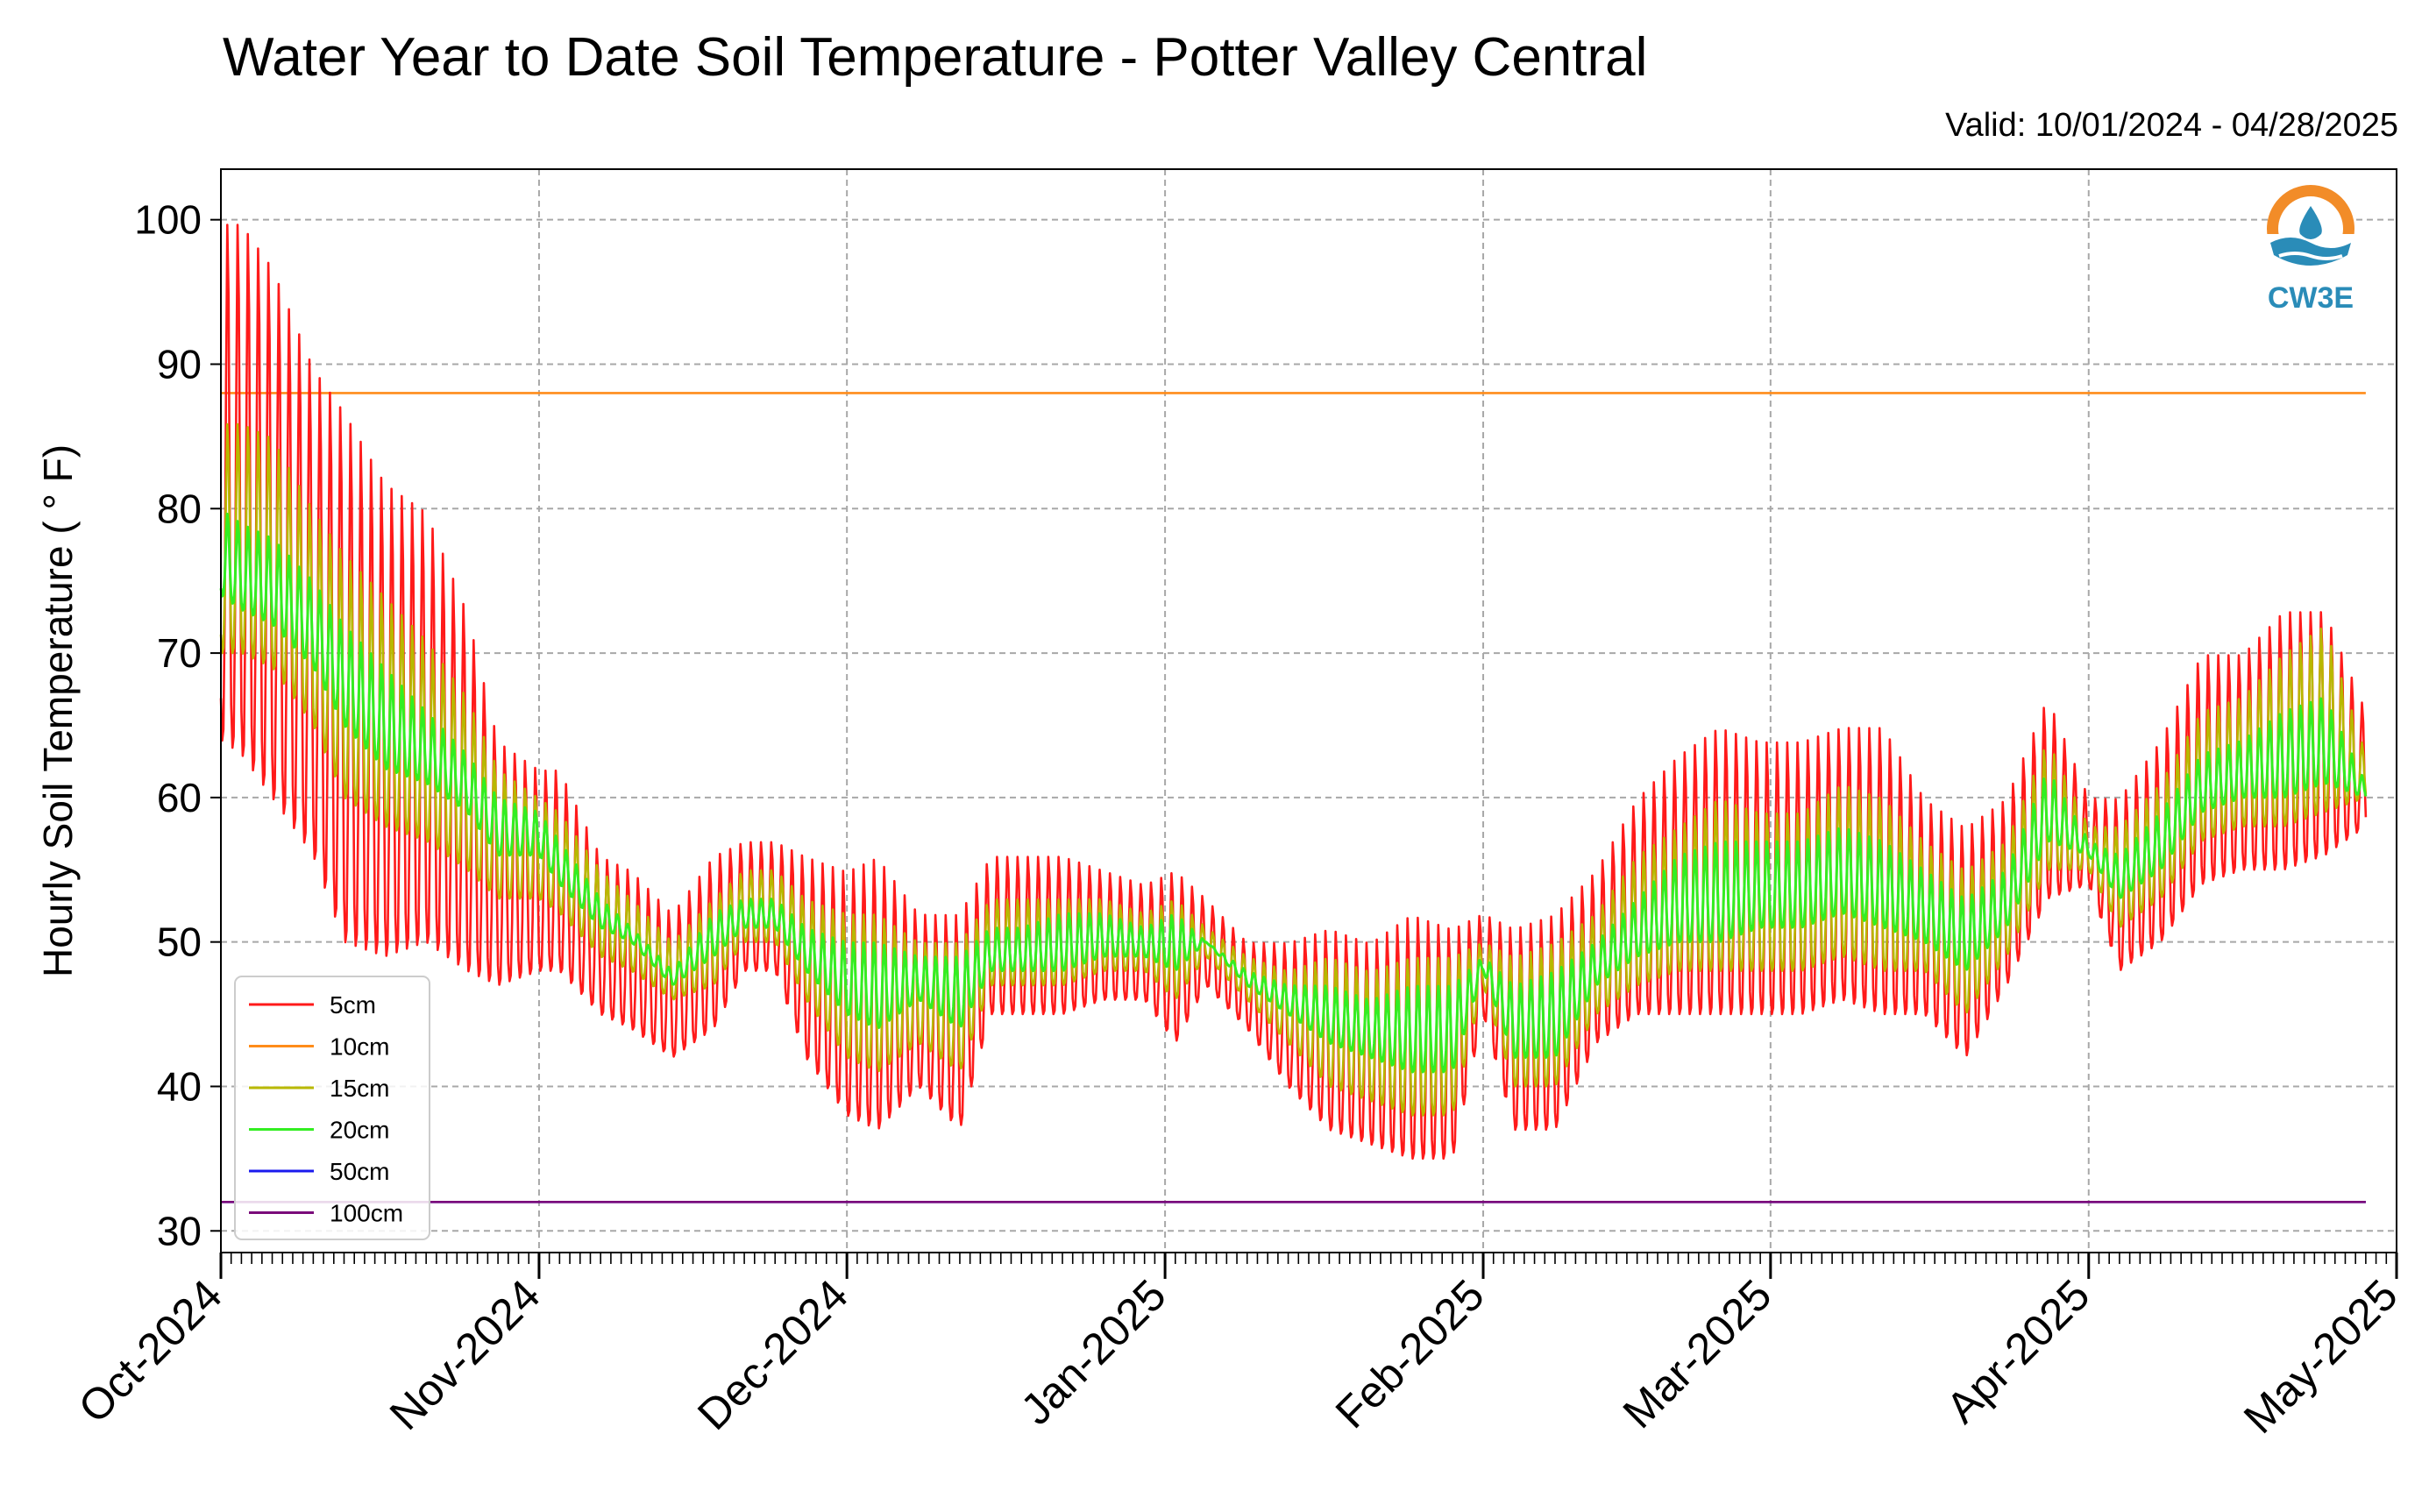  What do you see at coordinates (359, 1088) in the screenshot?
I see `legend-label: 15cm` at bounding box center [359, 1088].